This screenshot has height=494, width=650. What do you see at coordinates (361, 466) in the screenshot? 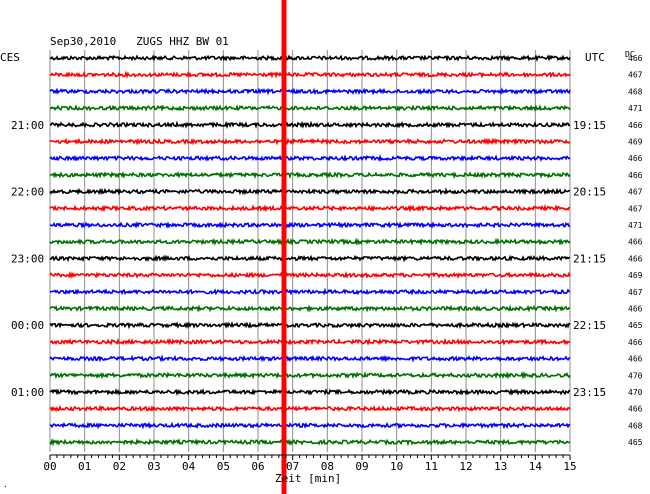
I see `x-tick-label: 09` at bounding box center [361, 466].